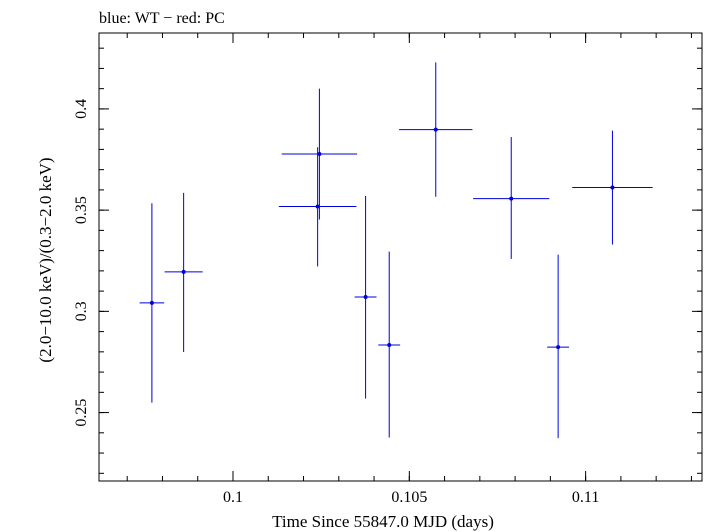  I want to click on x-tick-labels: 0.1 0.105 0.11, so click(411, 497).